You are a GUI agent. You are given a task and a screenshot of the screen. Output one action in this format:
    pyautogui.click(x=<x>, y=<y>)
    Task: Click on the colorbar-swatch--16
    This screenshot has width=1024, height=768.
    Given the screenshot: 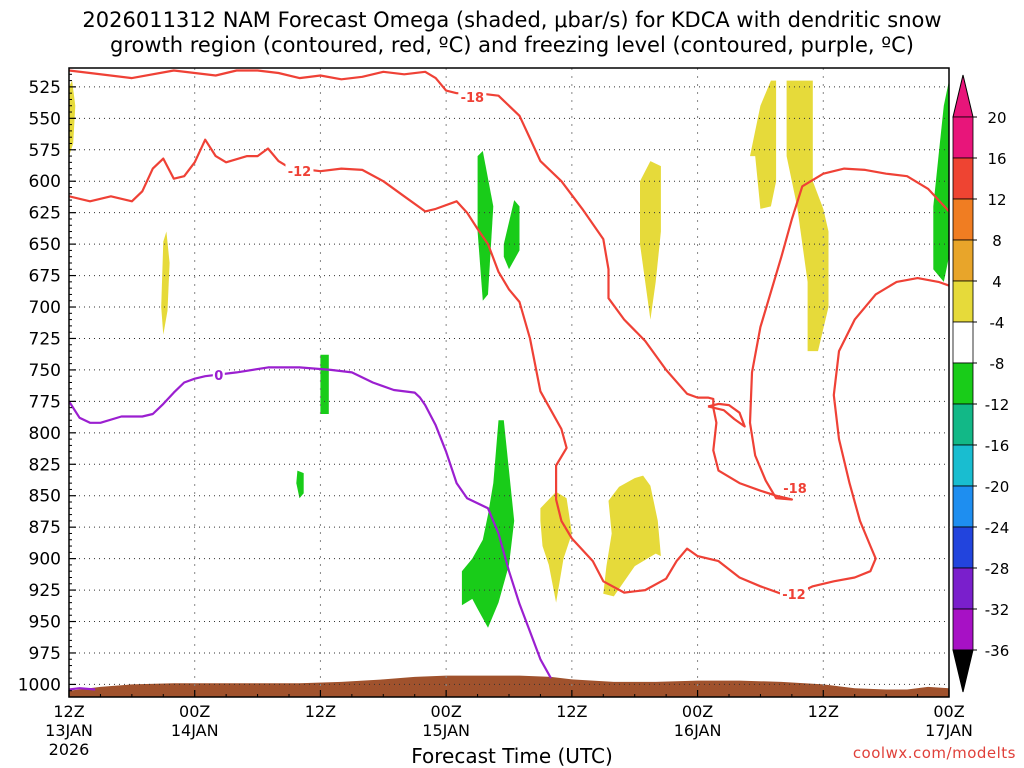 What is the action you would take?
    pyautogui.click(x=963, y=465)
    